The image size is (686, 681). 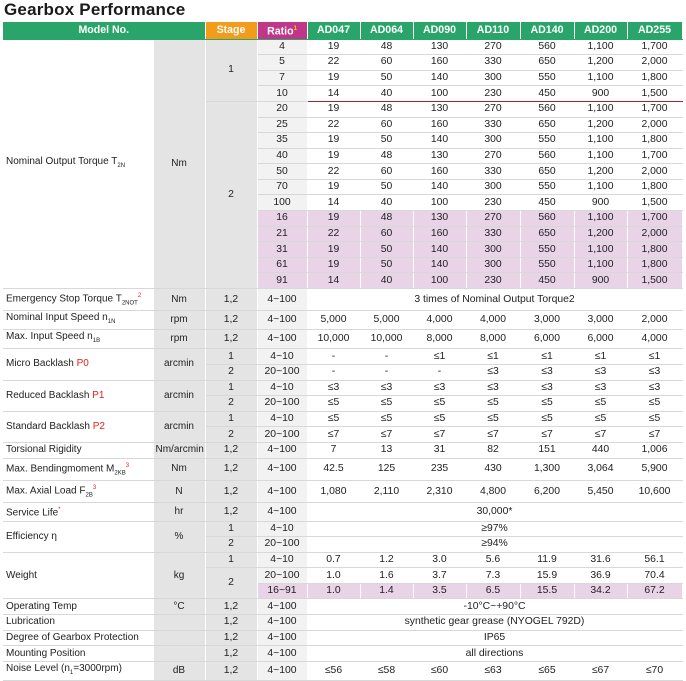 What do you see at coordinates (343, 78) in the screenshot?
I see `table-row: 7 19 50 140 300 550 1,100 1,800` at bounding box center [343, 78].